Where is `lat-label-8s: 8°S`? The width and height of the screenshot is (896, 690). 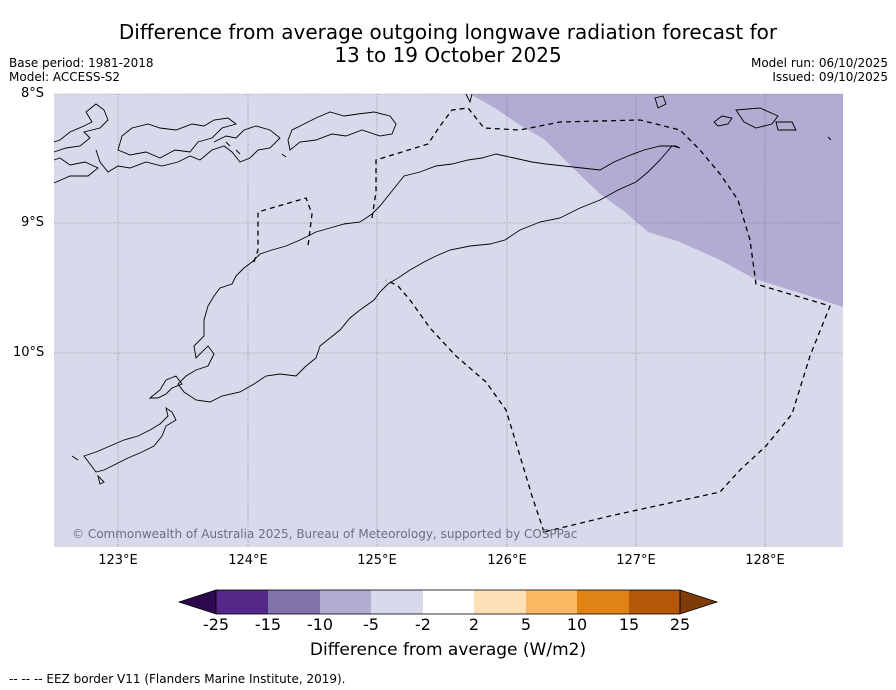
lat-label-8s: 8°S is located at coordinates (33, 93).